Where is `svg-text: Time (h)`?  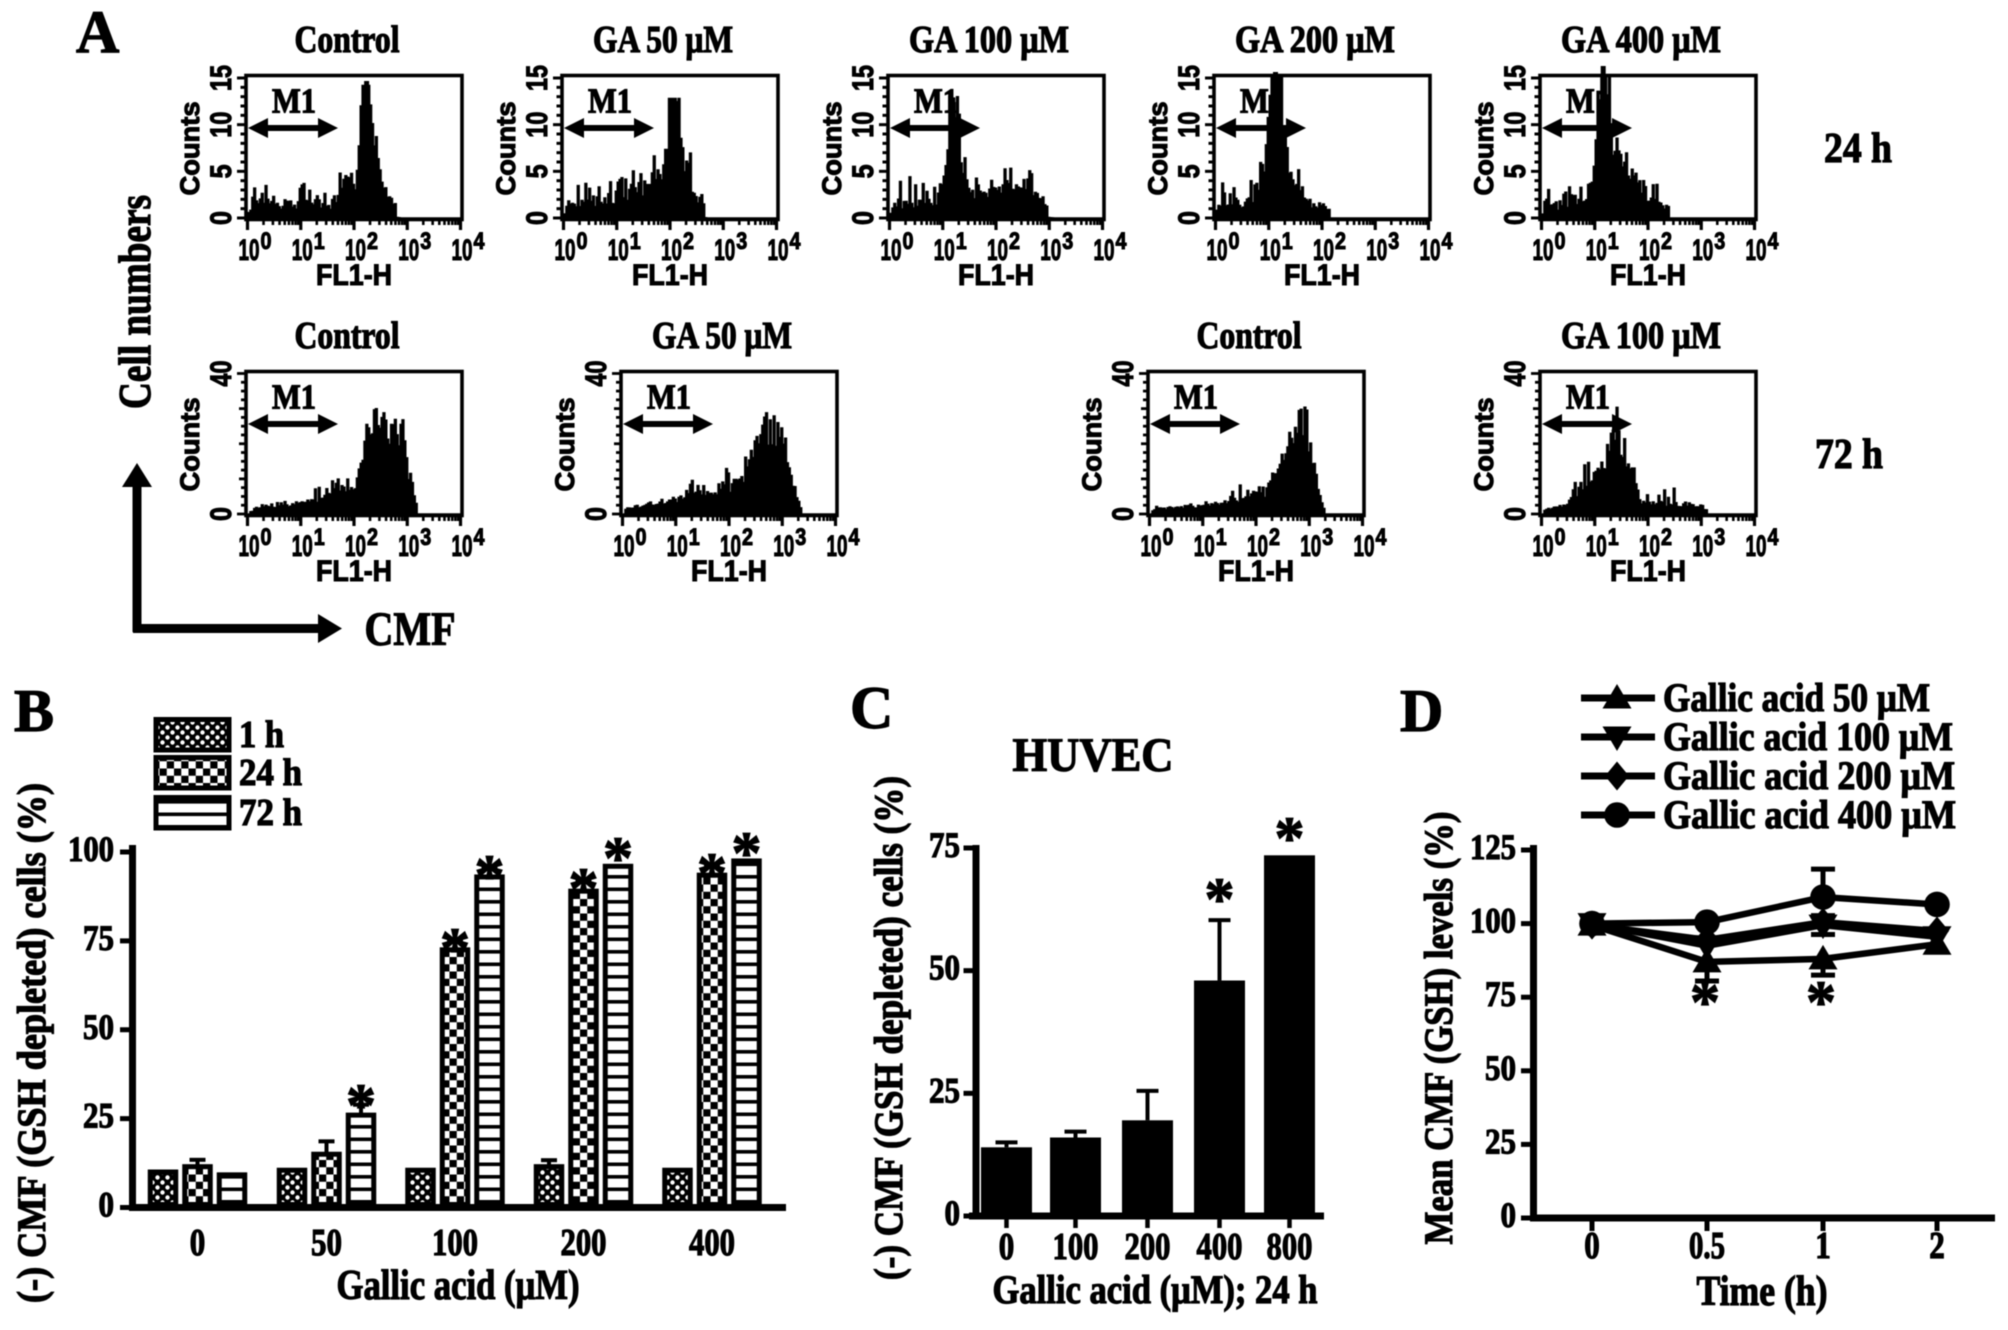
svg-text: Time (h) is located at coordinates (1762, 1292).